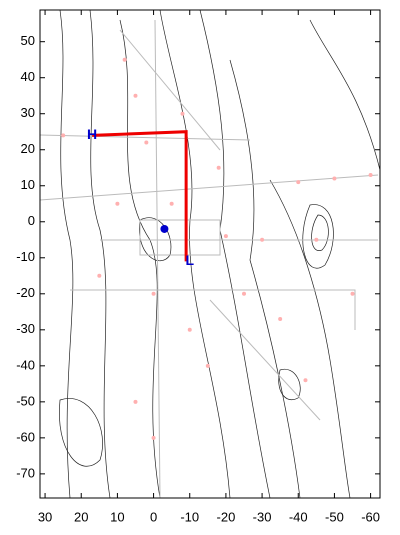 The height and width of the screenshot is (535, 400). I want to click on y-tick-label: 0, so click(31, 220).